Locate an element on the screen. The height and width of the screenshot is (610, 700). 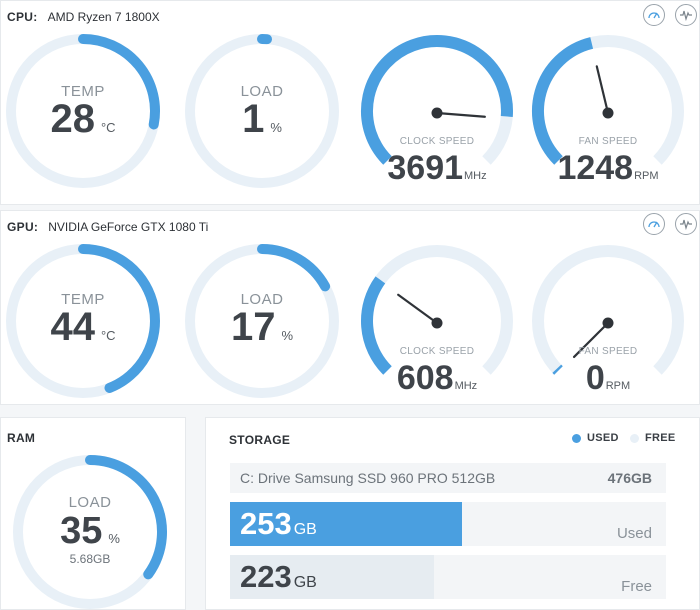
storage-used-tag: Used is located at coordinates (634, 533).